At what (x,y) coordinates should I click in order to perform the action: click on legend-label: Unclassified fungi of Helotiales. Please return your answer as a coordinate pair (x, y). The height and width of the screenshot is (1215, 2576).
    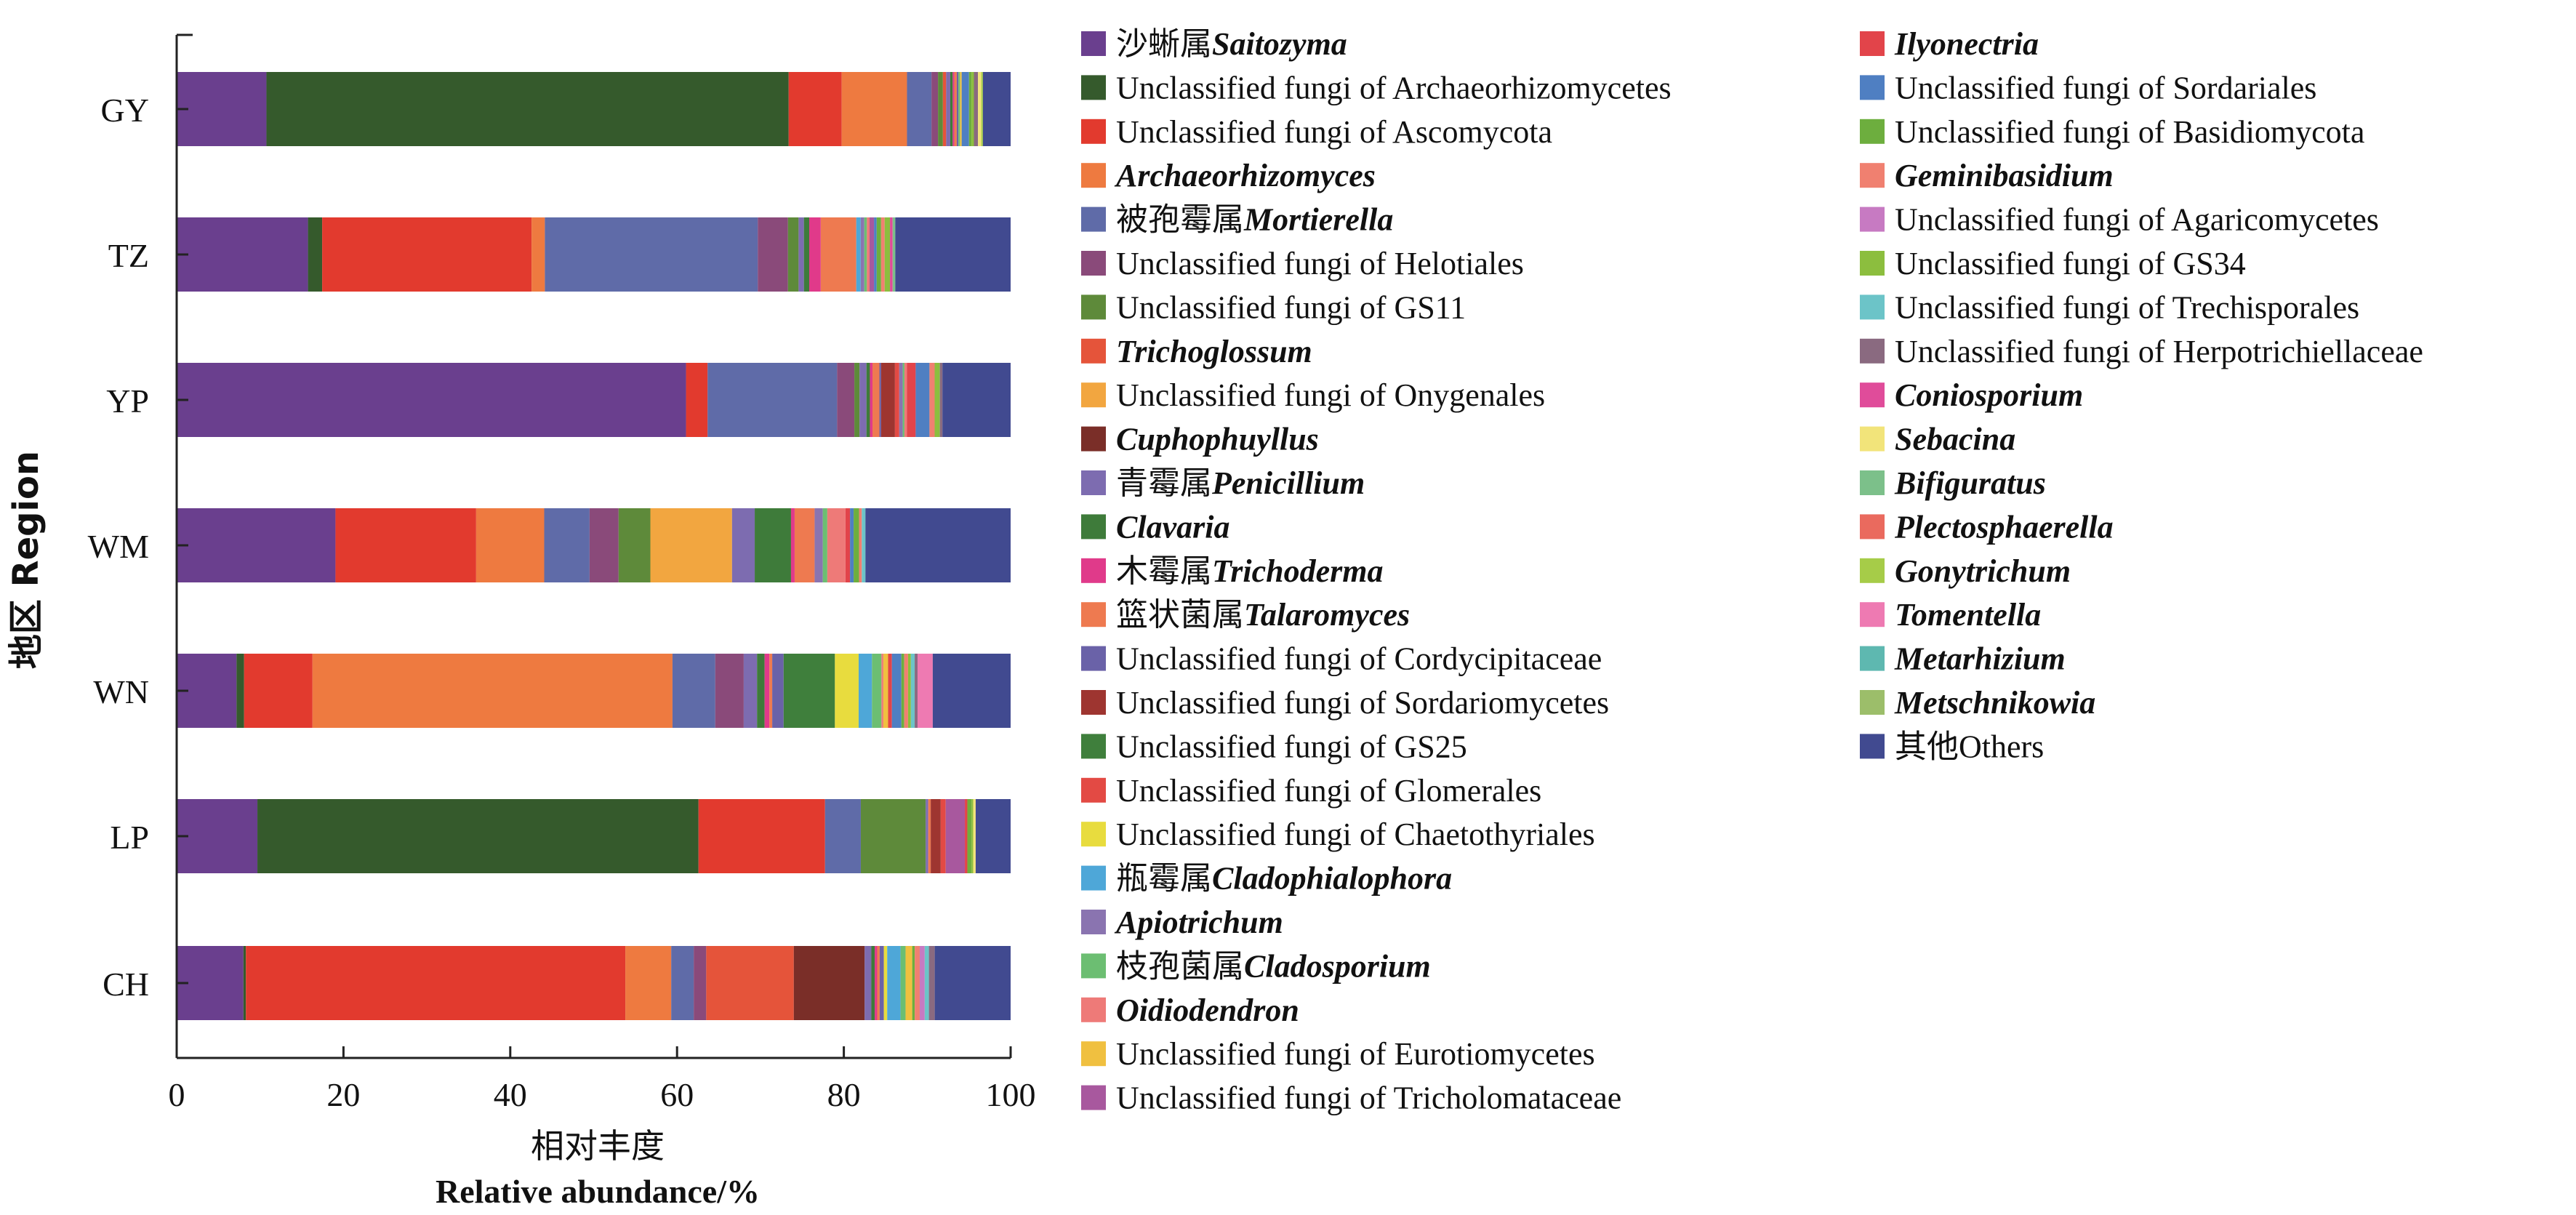
    Looking at the image, I should click on (1320, 264).